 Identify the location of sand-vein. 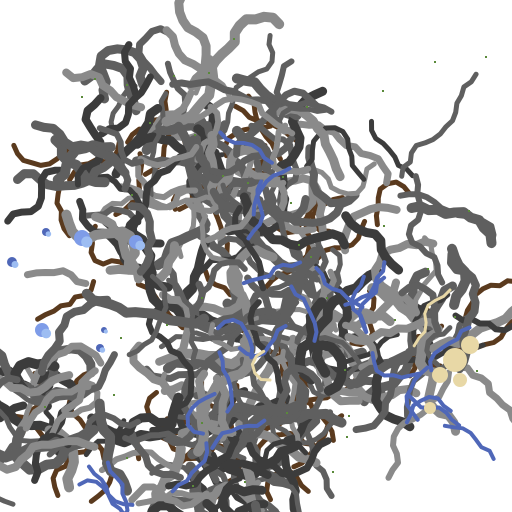
(432, 318).